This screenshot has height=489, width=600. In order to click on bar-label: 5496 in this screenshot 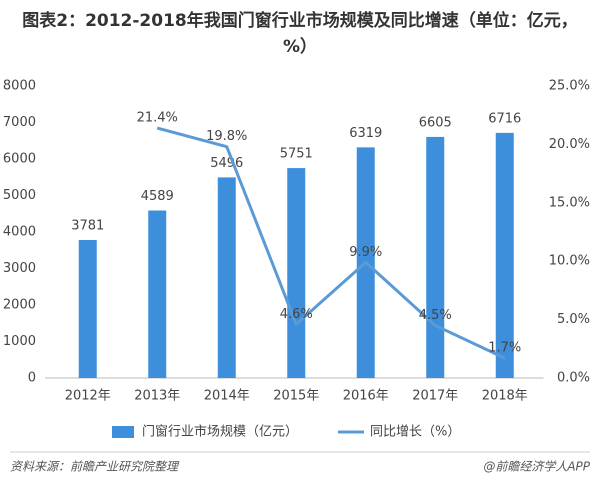, I will do `click(226, 163)`.